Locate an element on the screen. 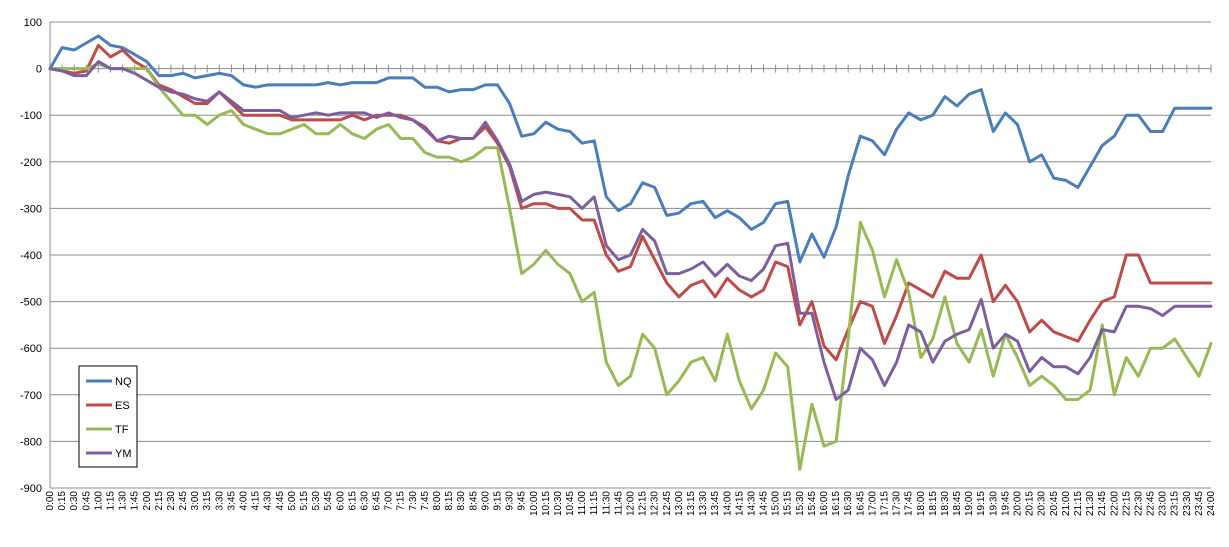  x-tick-label: 20:45 is located at coordinates (1054, 503).